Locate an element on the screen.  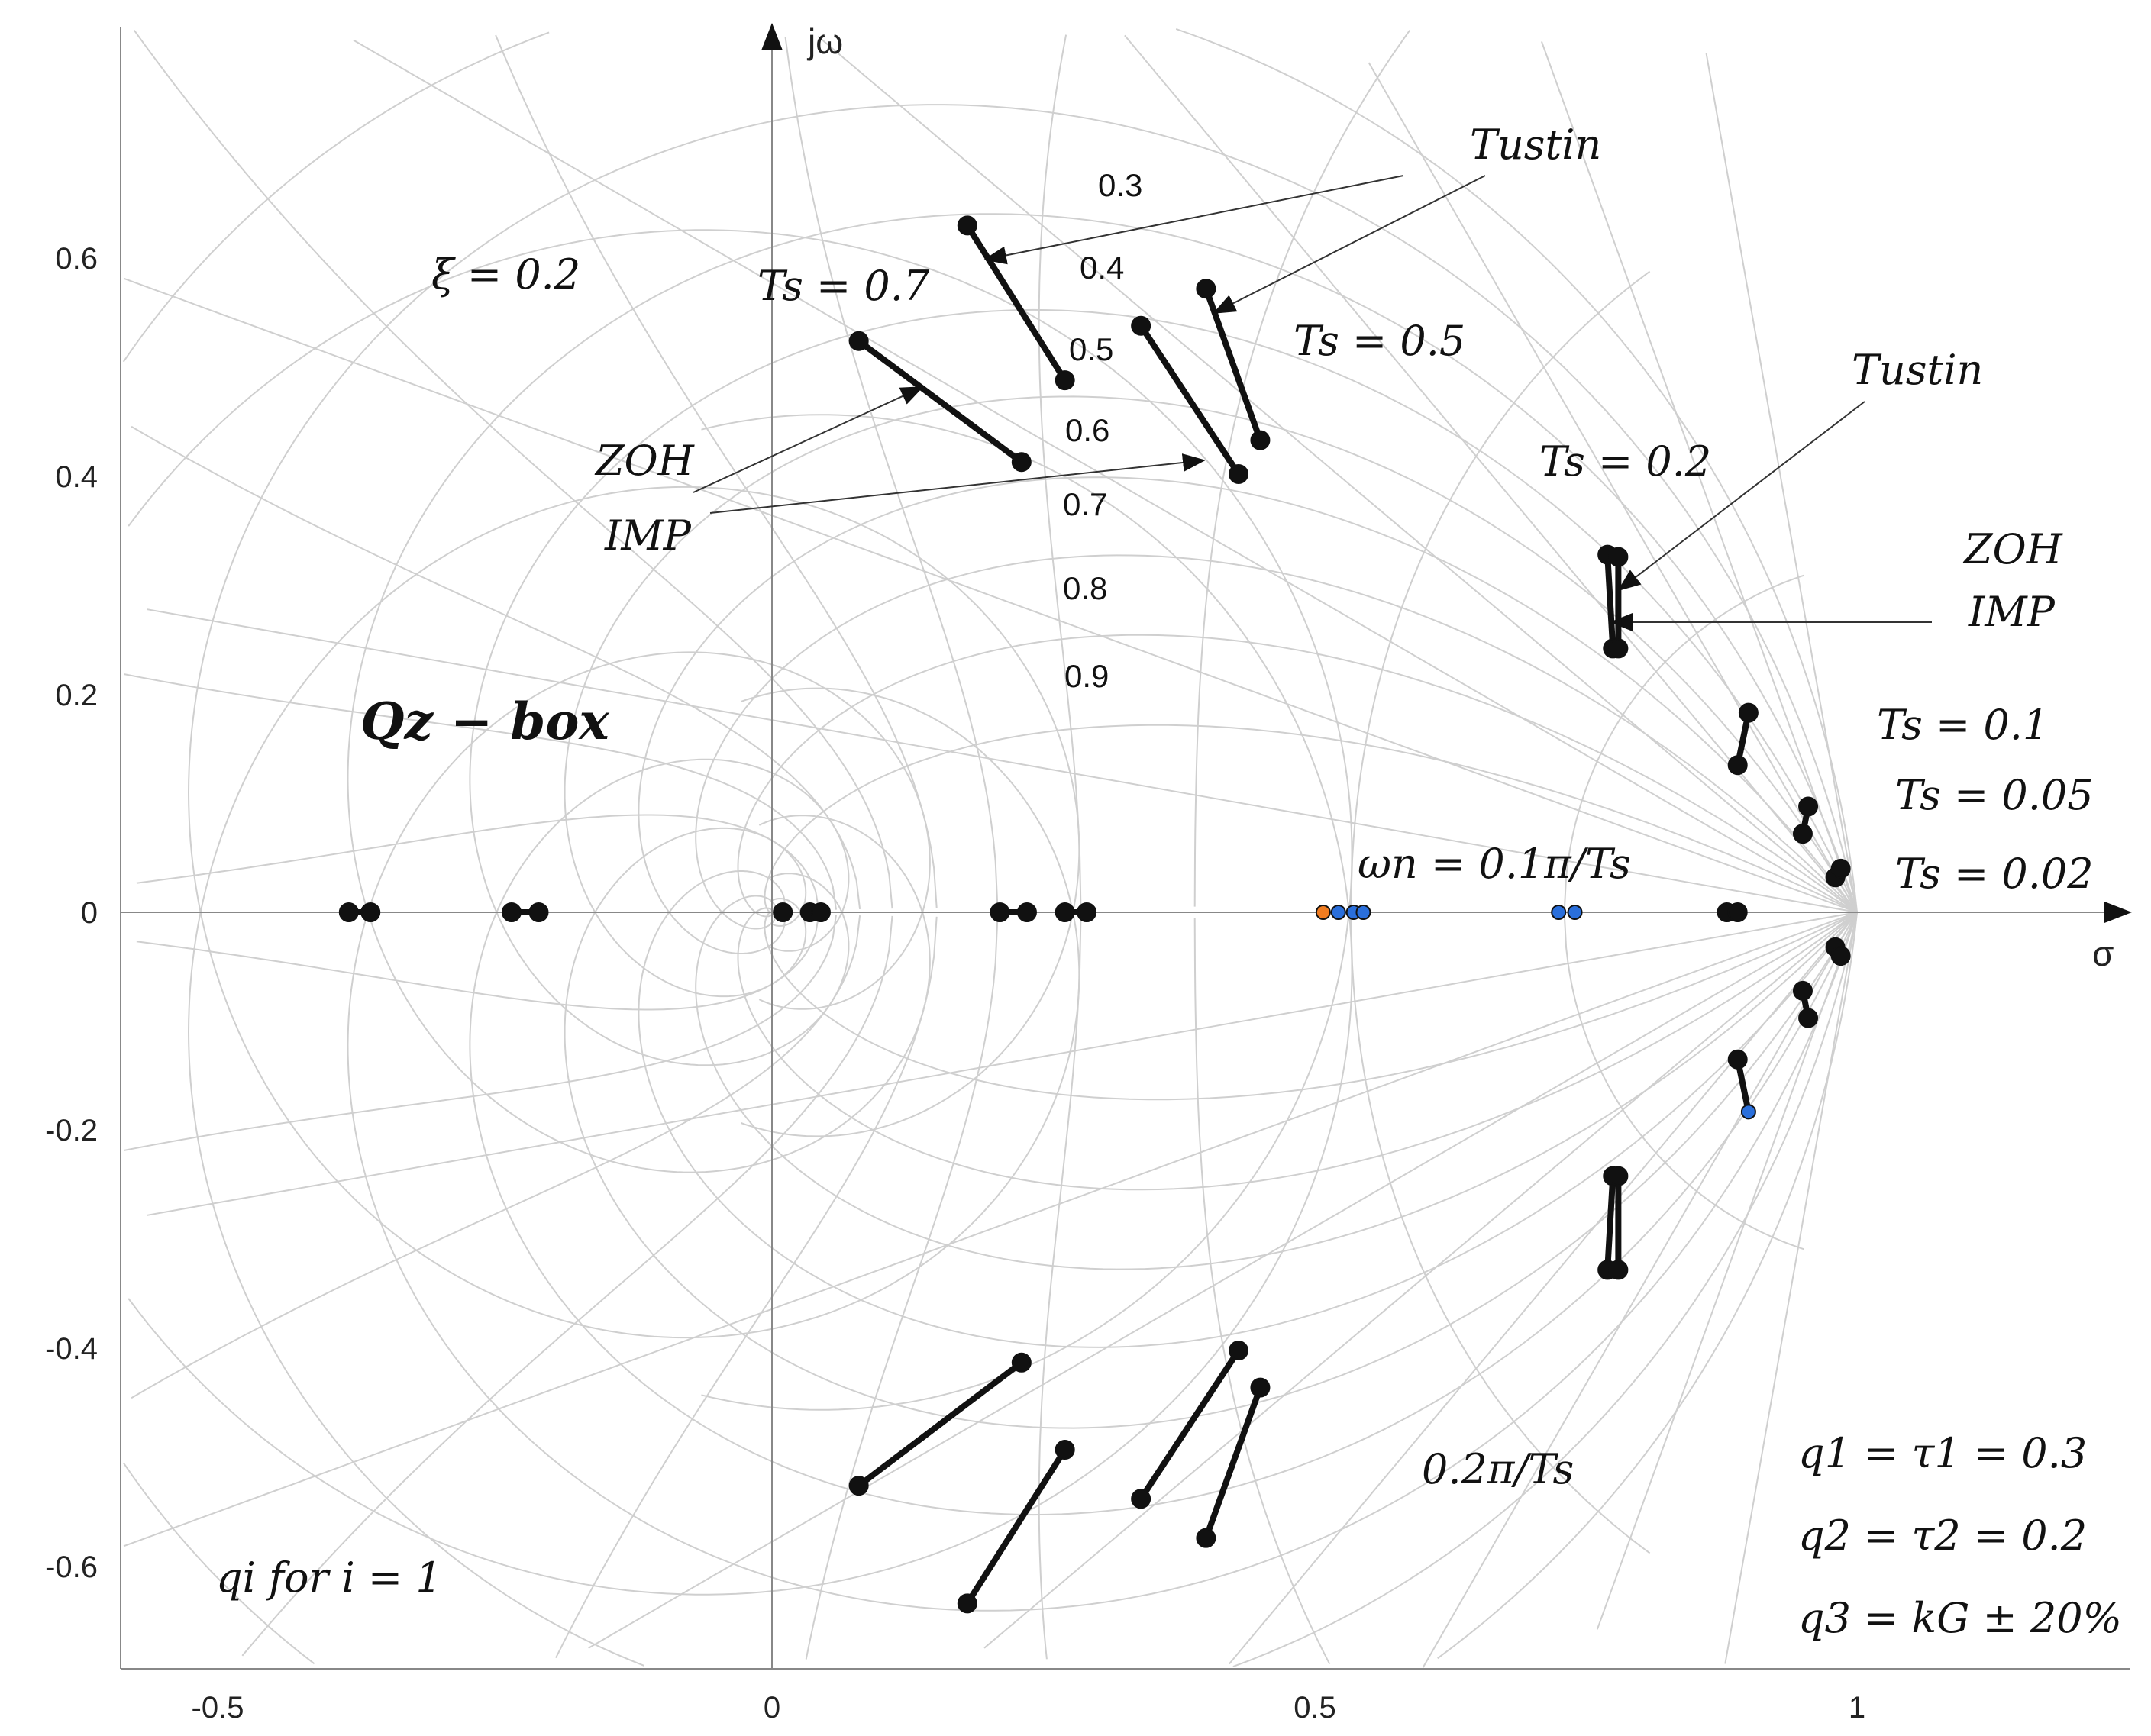
ts002-label: Ts = 0.02 is located at coordinates (1994, 874).